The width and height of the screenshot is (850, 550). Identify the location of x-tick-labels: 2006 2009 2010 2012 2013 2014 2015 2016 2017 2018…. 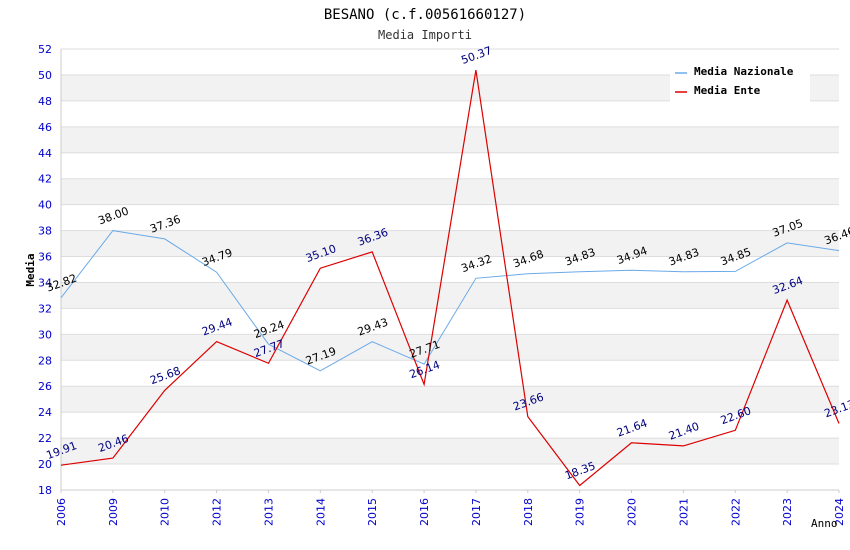
(450, 512).